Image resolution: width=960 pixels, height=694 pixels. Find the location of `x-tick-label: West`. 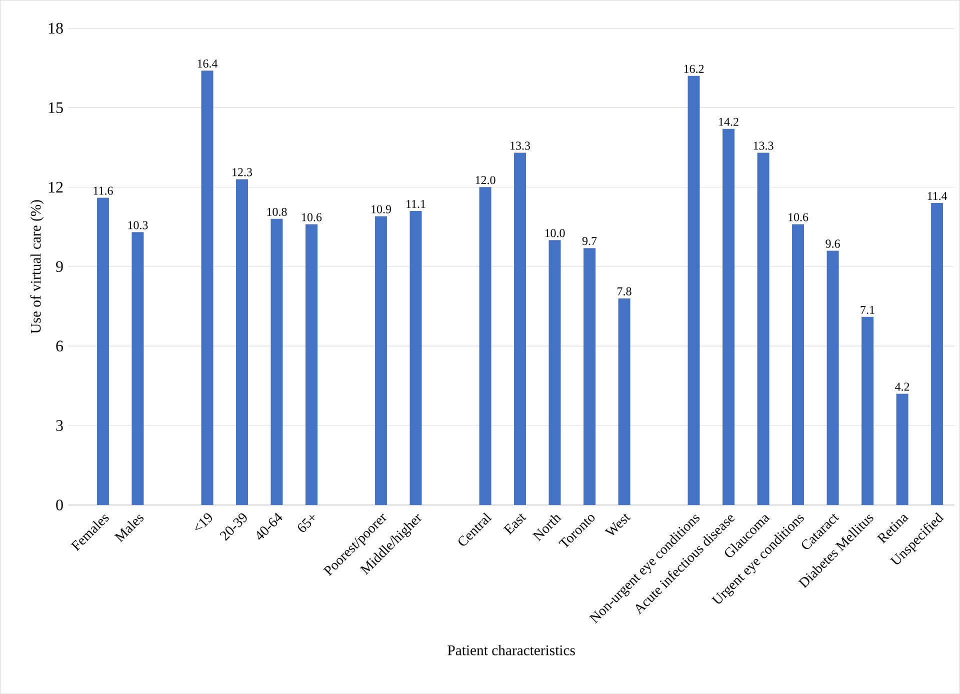

x-tick-label: West is located at coordinates (617, 525).